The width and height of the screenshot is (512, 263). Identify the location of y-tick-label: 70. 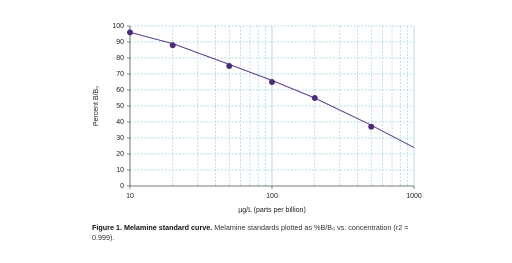
(120, 74).